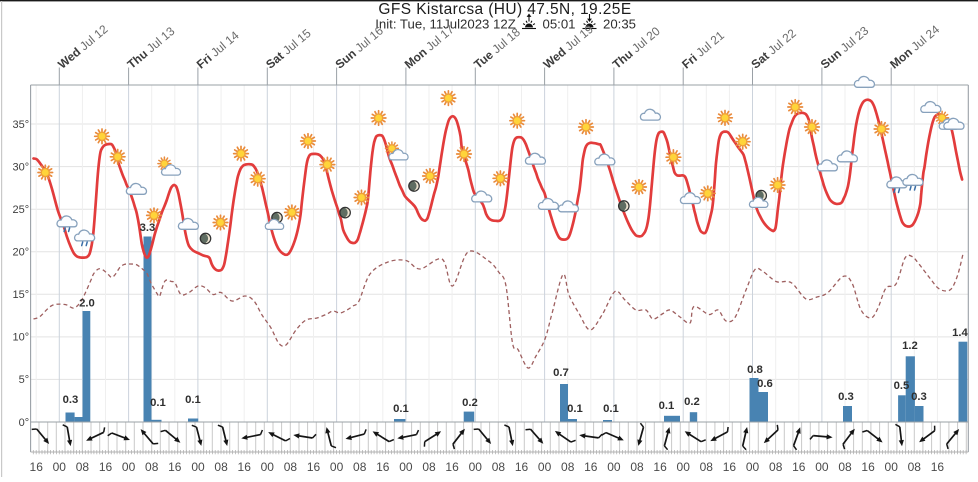 This screenshot has height=482, width=978. What do you see at coordinates (24, 380) in the screenshot?
I see `svg-text: 5°` at bounding box center [24, 380].